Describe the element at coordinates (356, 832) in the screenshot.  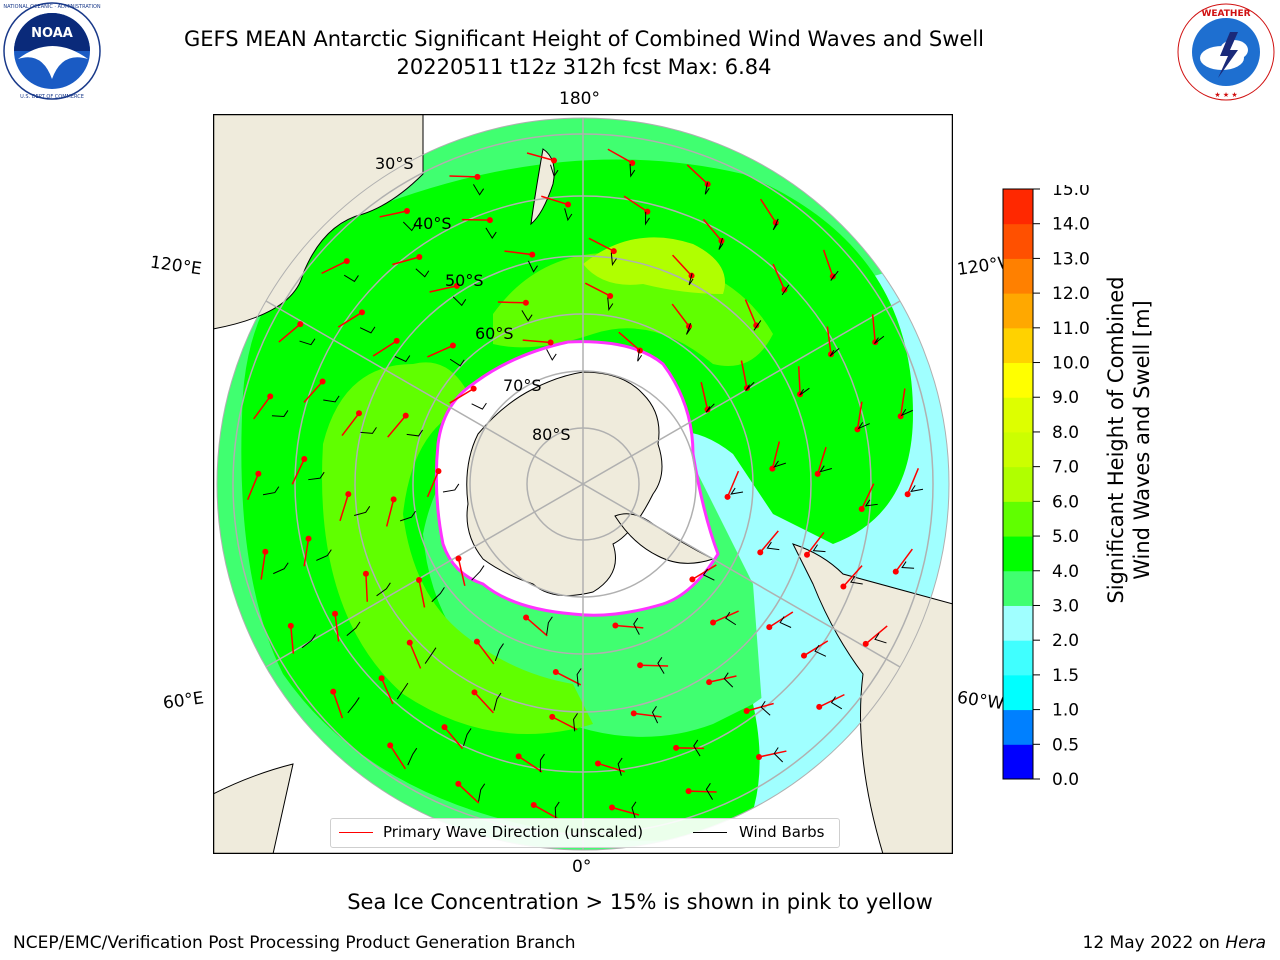
I see `wave-arrow-swatch` at that location.